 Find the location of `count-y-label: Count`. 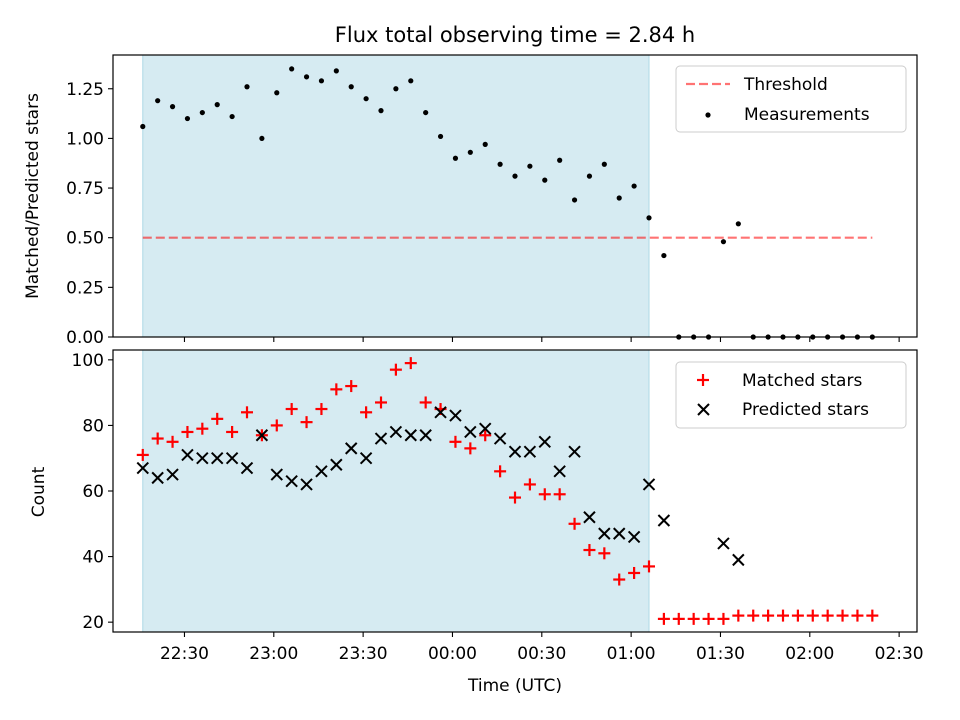

count-y-label: Count is located at coordinates (39, 491).